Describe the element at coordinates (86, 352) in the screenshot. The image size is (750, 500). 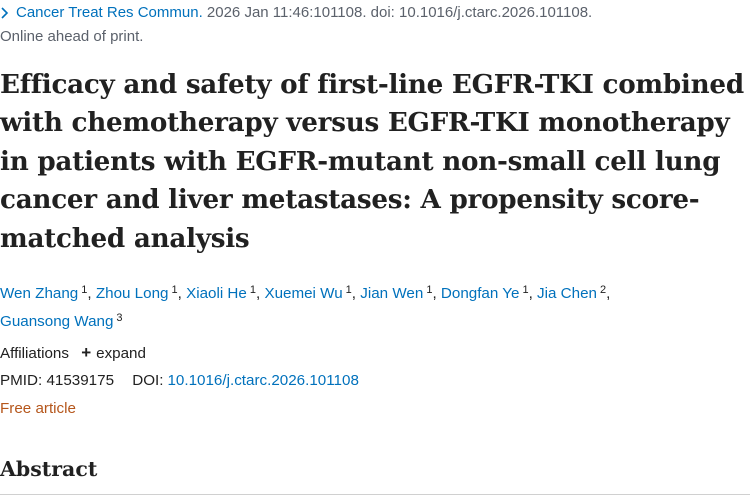
I see `plus-icon: +` at that location.